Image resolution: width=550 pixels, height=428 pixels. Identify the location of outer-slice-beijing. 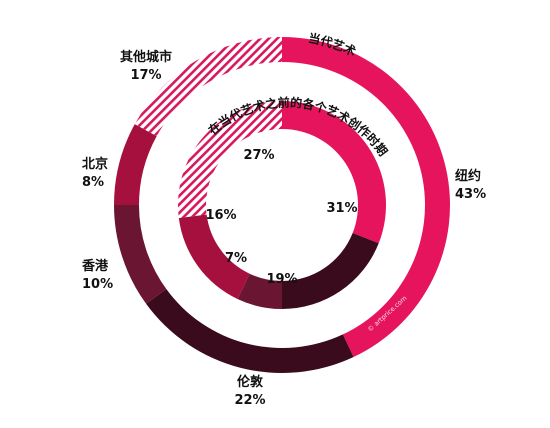
(135, 164).